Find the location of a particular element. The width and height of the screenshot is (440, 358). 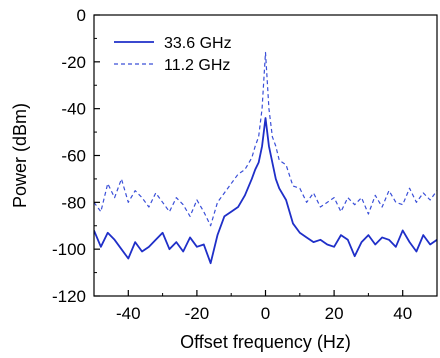

y-tick-label-5: -100 is located at coordinates (69, 249).